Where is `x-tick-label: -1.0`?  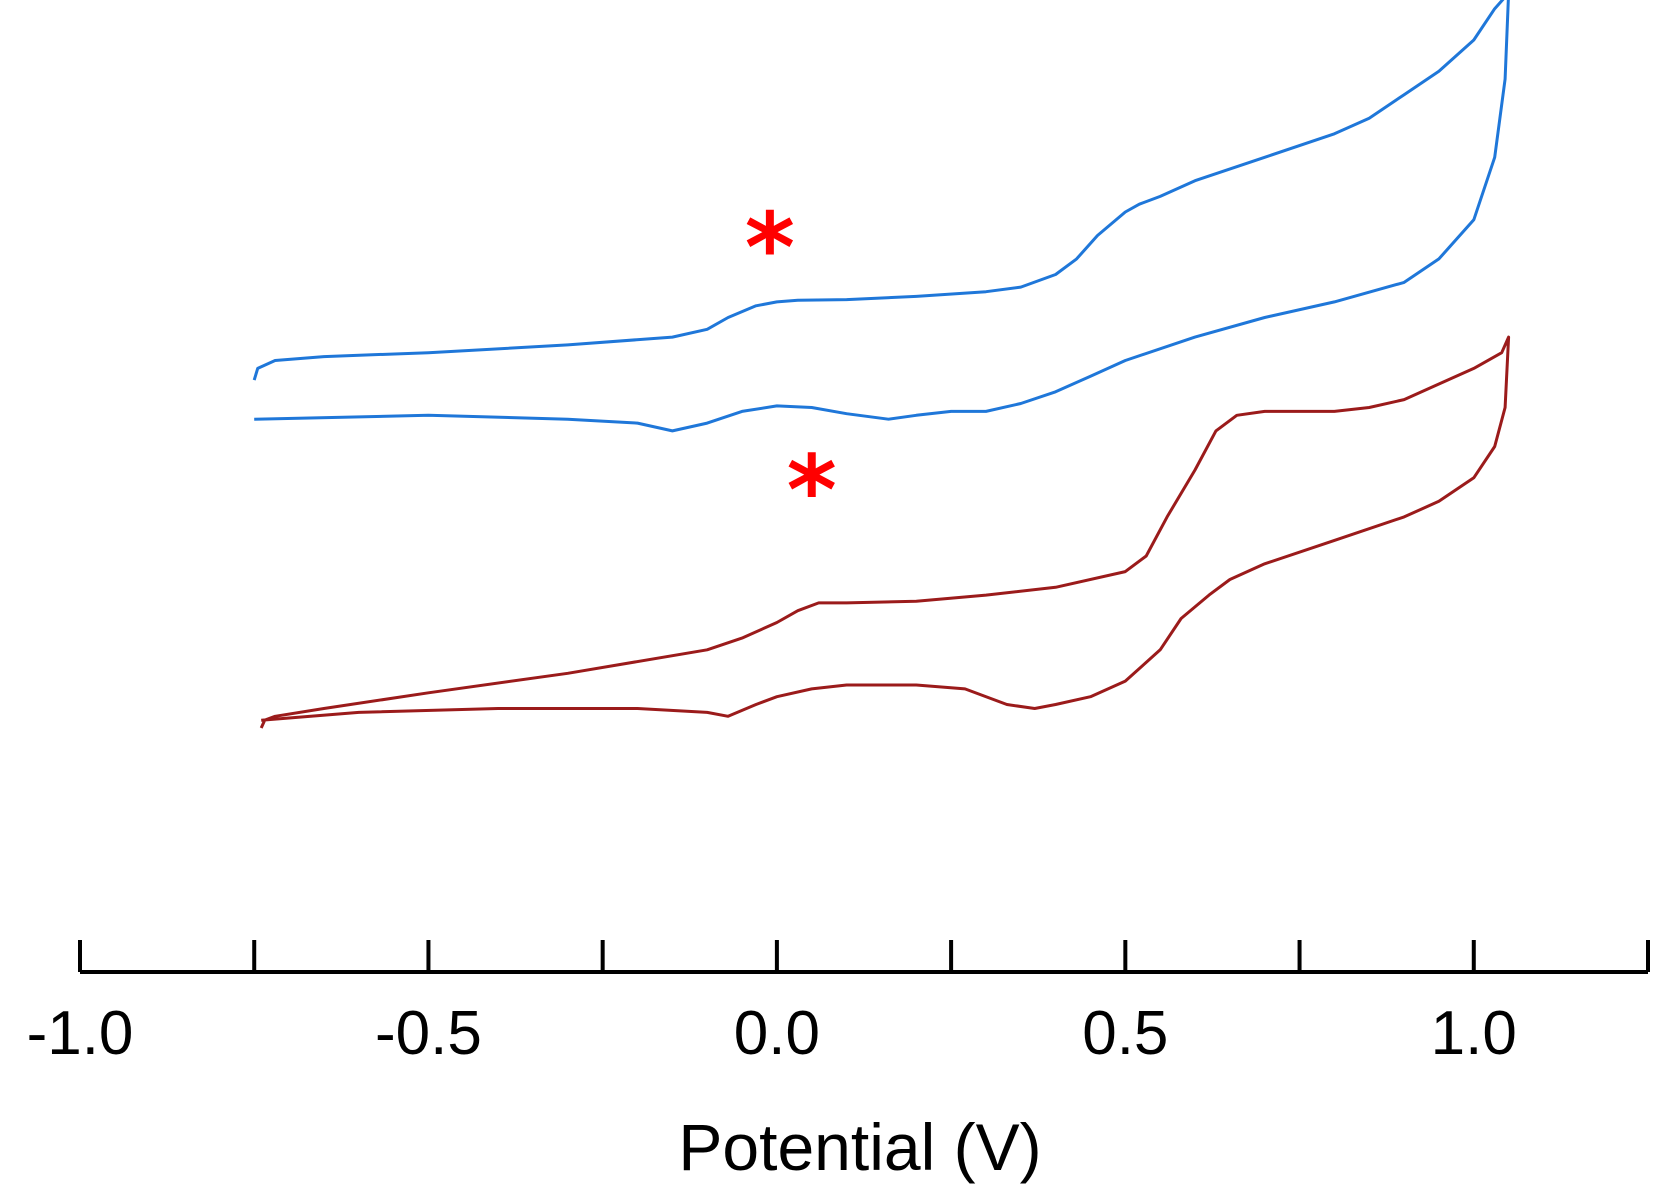 x-tick-label: -1.0 is located at coordinates (80, 1033).